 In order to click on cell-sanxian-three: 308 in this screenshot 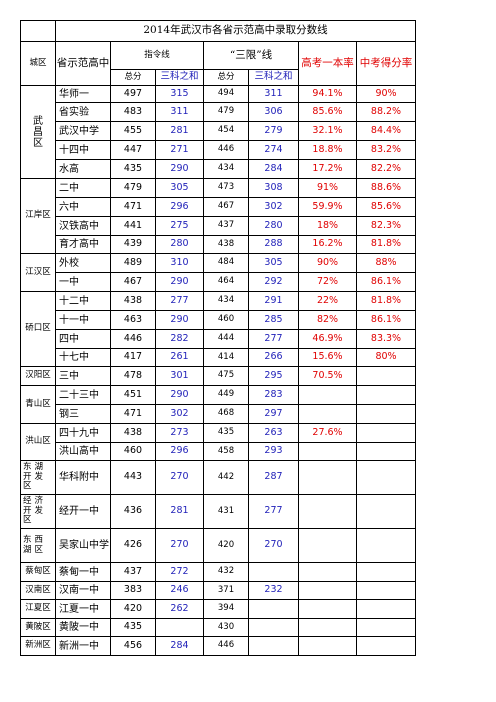, I will do `click(273, 188)`.